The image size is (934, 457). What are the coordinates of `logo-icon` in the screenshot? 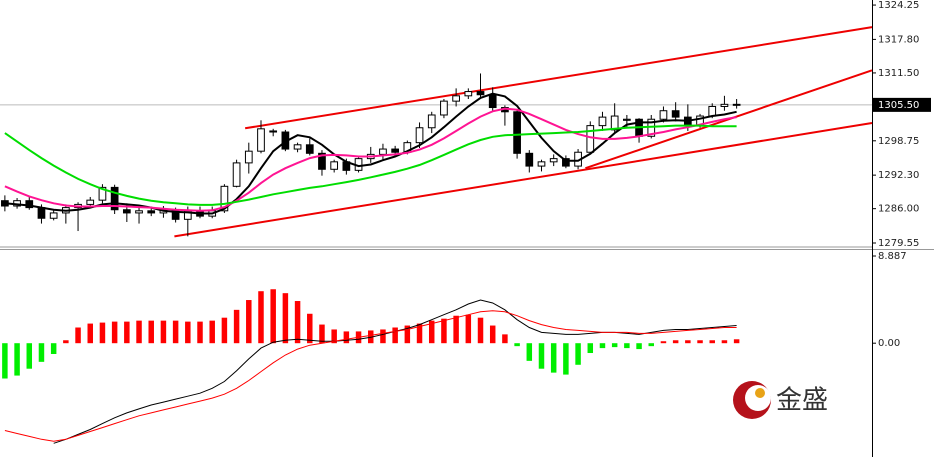 It's located at (760, 393).